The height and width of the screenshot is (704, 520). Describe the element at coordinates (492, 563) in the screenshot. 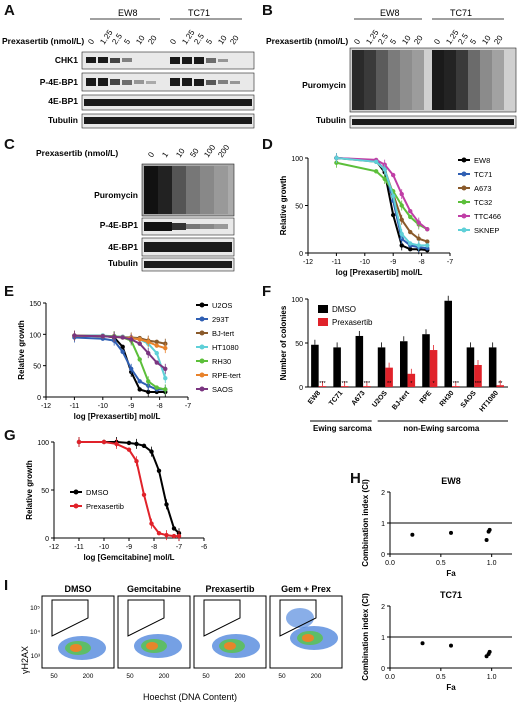

I see `x-tick-label: 1.0` at that location.